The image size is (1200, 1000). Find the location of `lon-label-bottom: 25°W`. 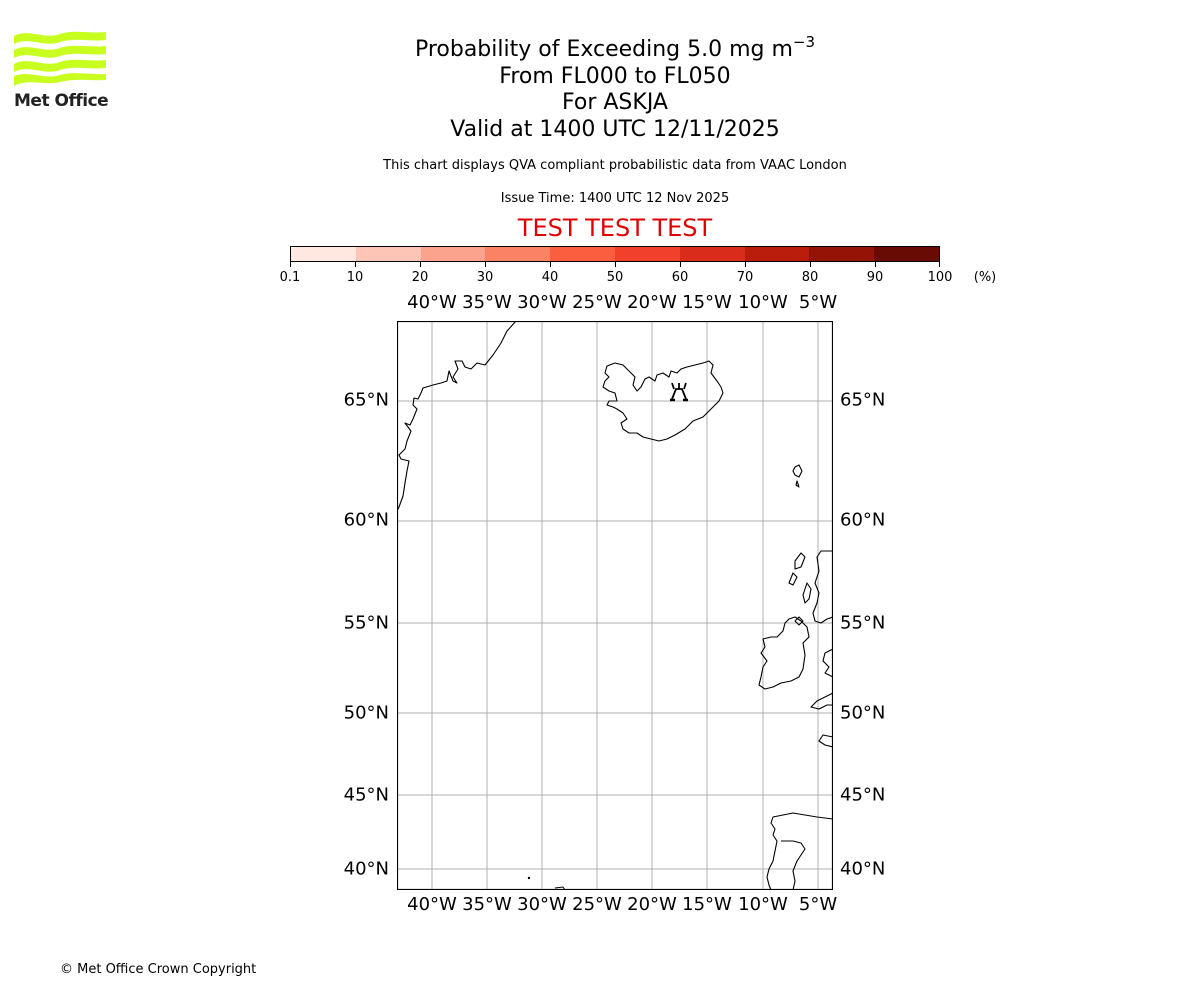

lon-label-bottom: 25°W is located at coordinates (597, 904).